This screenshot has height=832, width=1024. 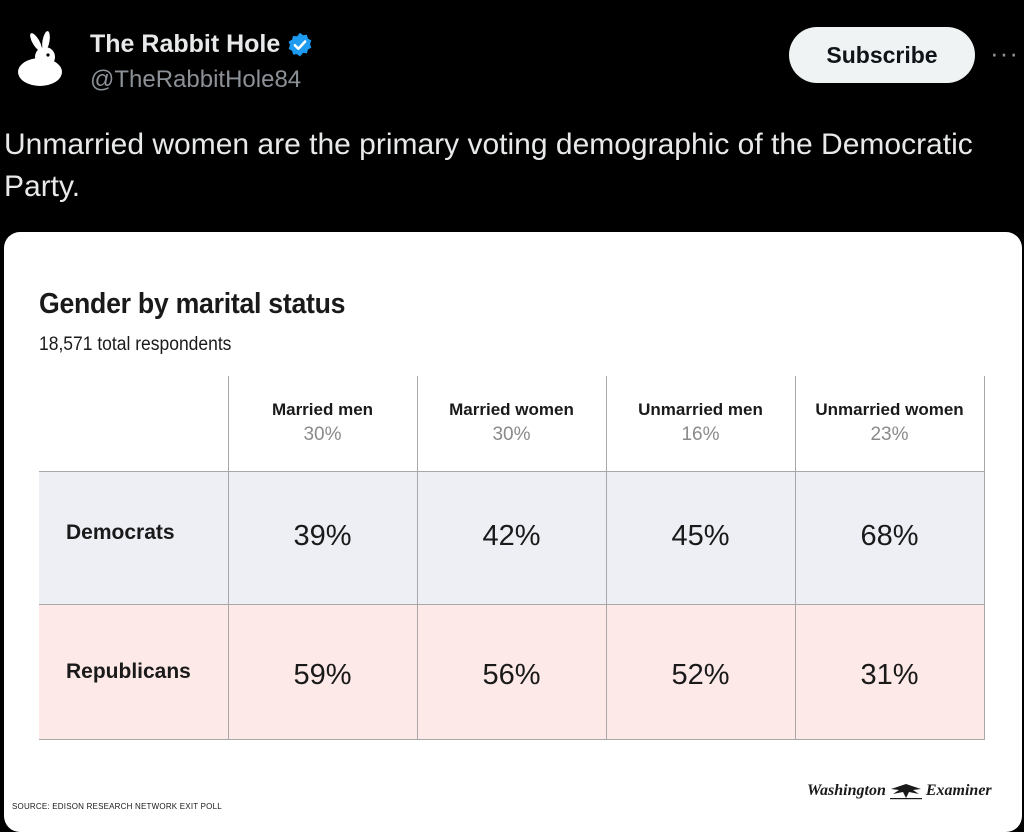 I want to click on washington-examiner-logo: Washington Examiner, so click(x=899, y=791).